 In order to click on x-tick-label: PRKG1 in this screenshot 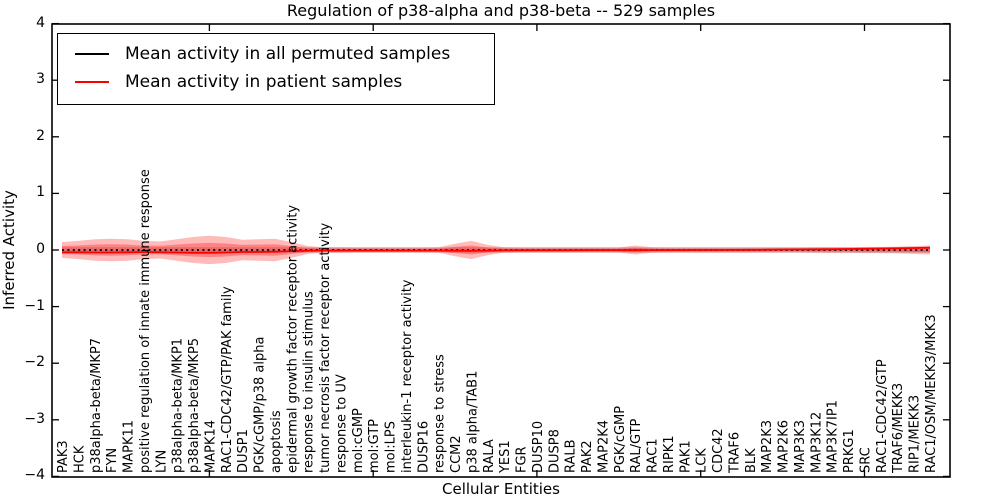, I will do `click(849, 451)`.